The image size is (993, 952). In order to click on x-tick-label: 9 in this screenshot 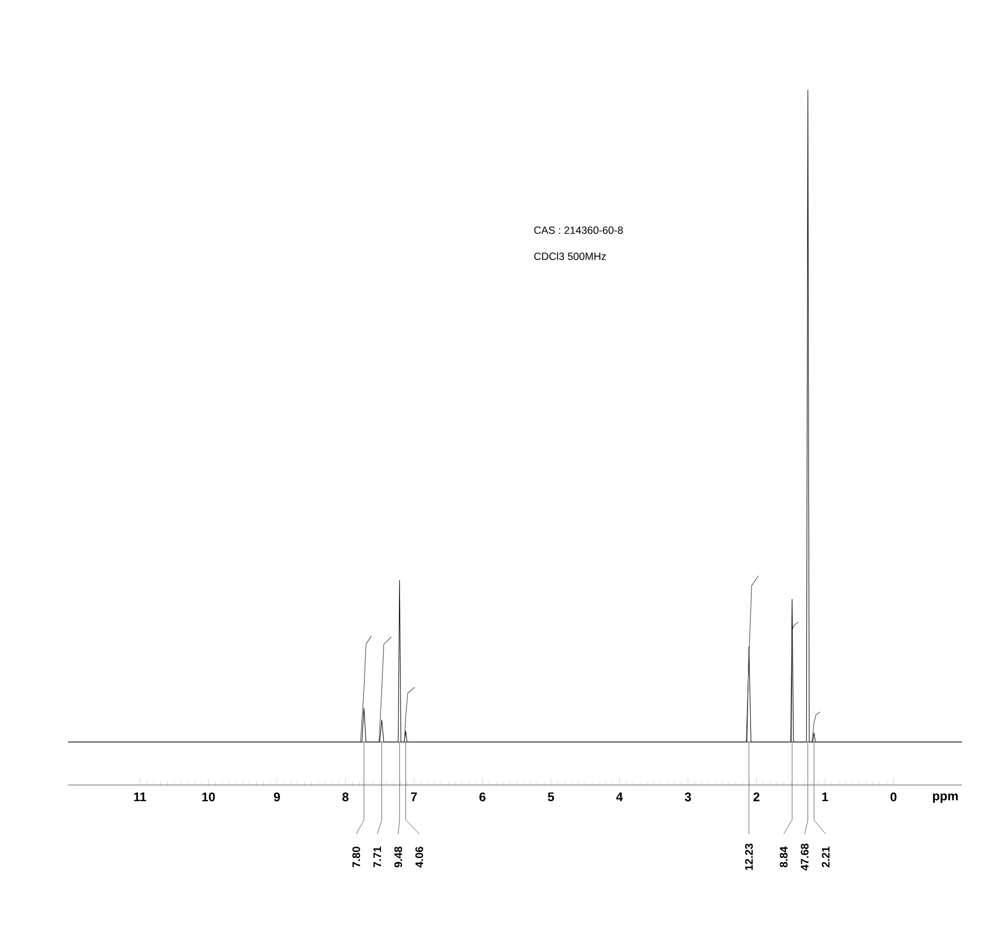, I will do `click(277, 797)`.